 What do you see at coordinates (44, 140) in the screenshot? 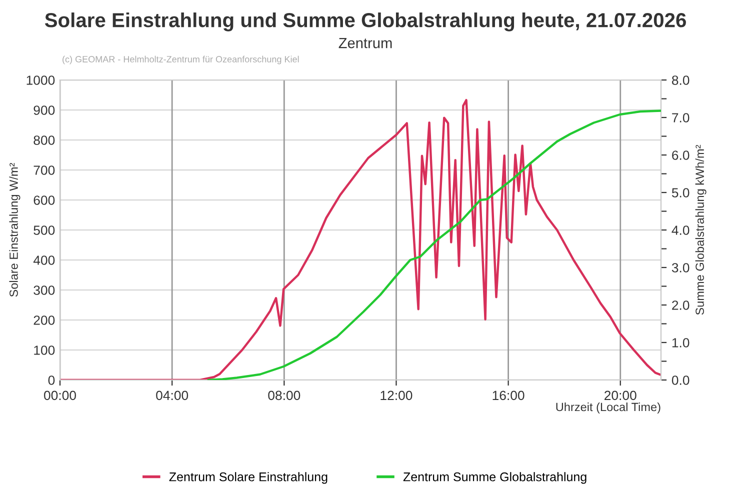
I see `y-tick-label: 800` at bounding box center [44, 140].